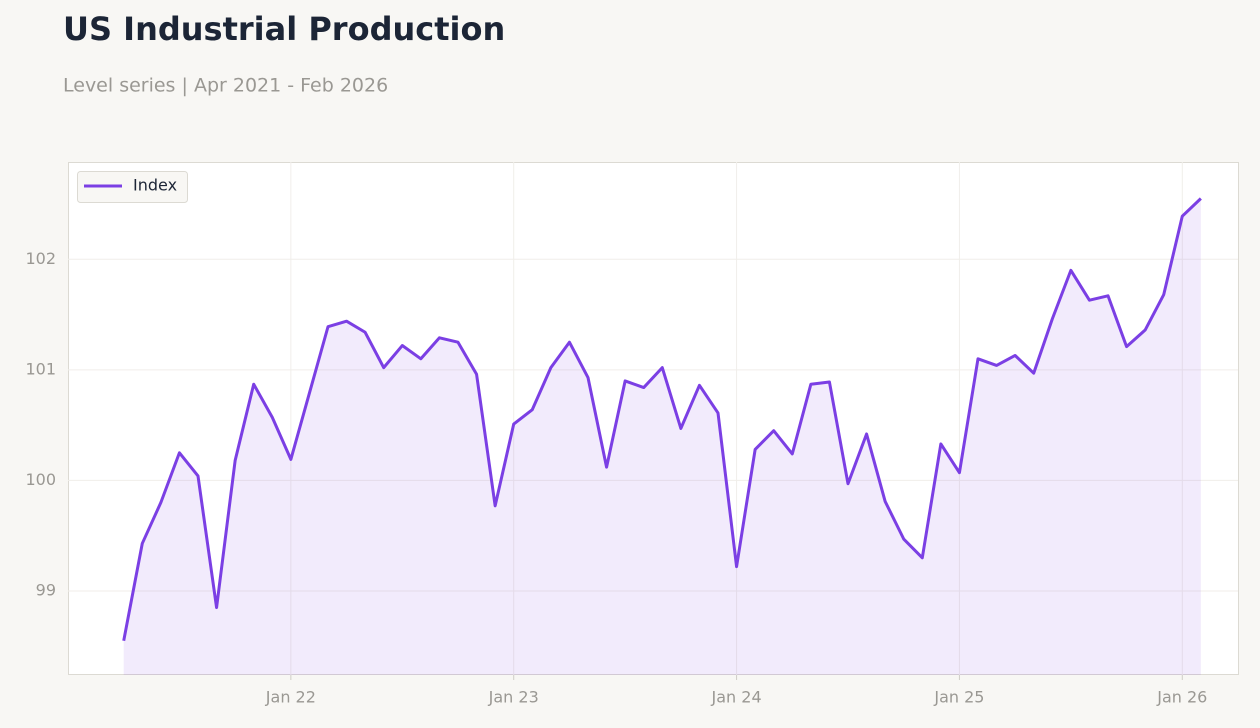  What do you see at coordinates (290, 697) in the screenshot?
I see `x-tick-label: Jan 22` at bounding box center [290, 697].